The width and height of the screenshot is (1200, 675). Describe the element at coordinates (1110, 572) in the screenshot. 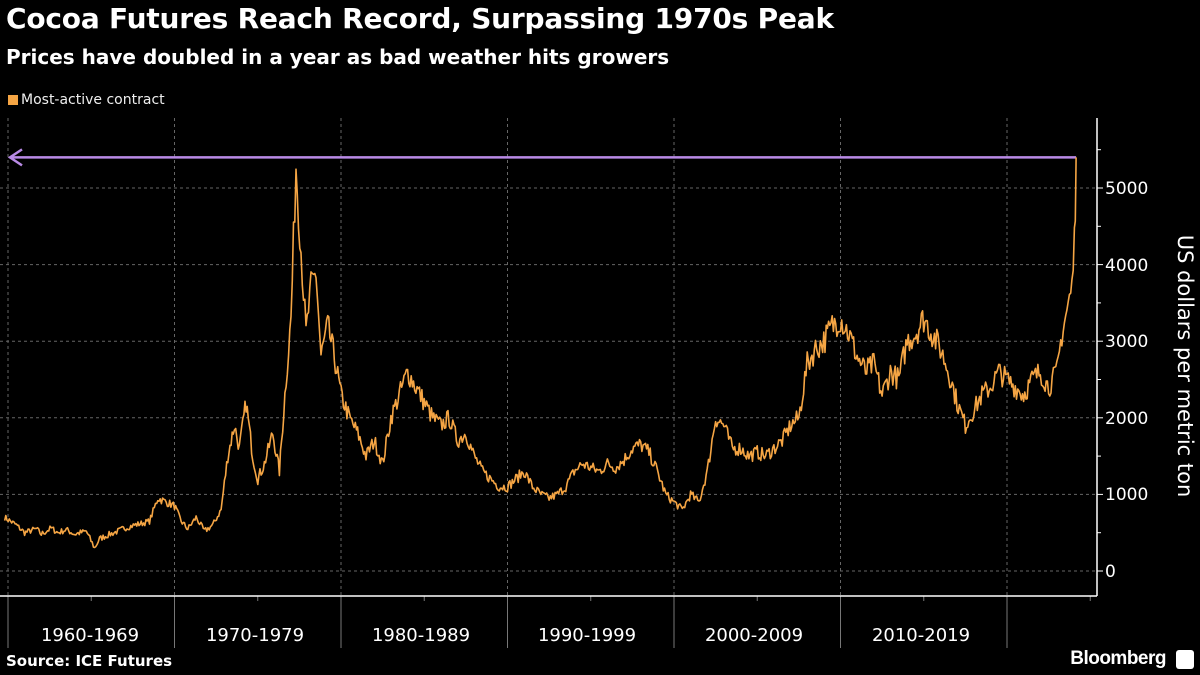

I see `y-tick-label-0: 0` at that location.